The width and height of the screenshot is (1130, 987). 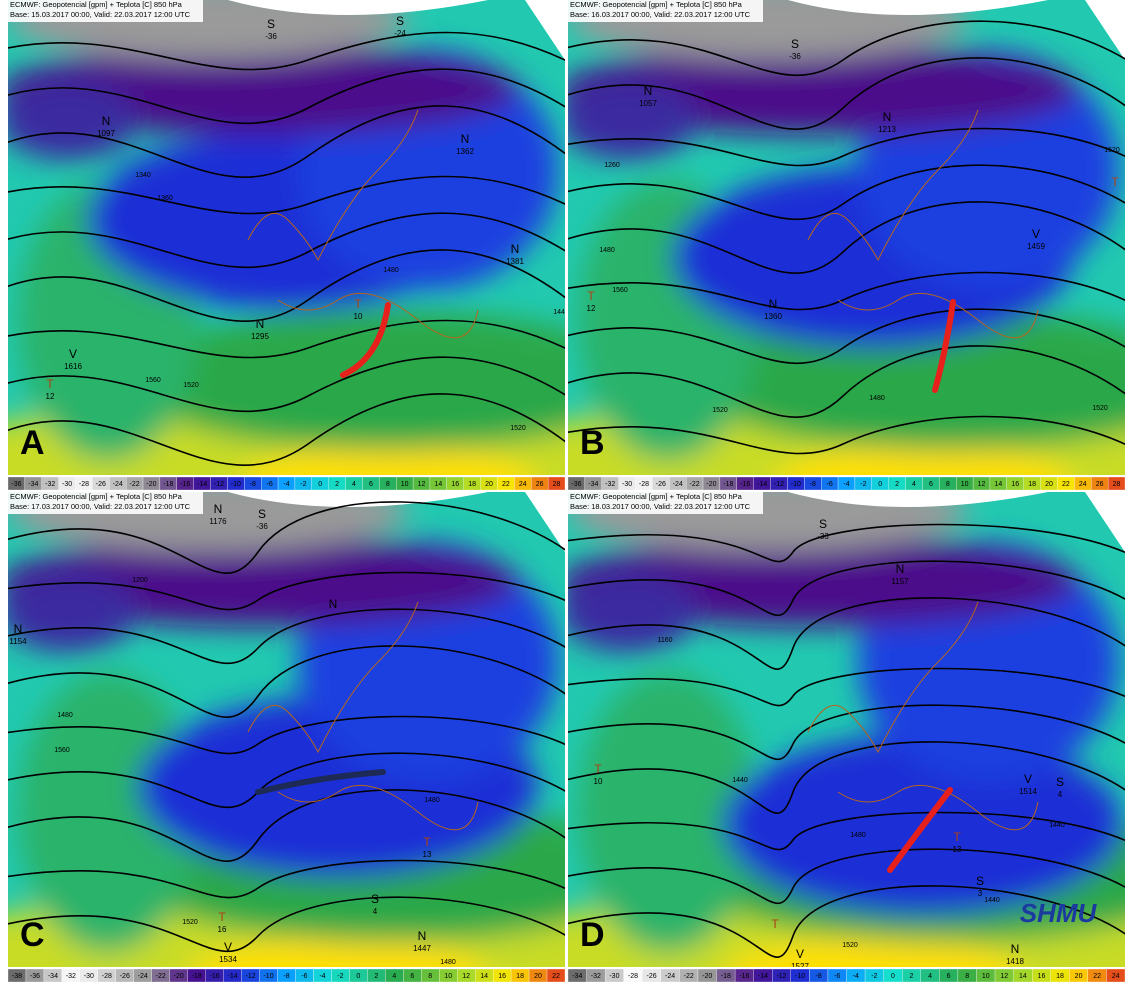 What do you see at coordinates (874, 976) in the screenshot?
I see `colorbar-label: -2` at bounding box center [874, 976].